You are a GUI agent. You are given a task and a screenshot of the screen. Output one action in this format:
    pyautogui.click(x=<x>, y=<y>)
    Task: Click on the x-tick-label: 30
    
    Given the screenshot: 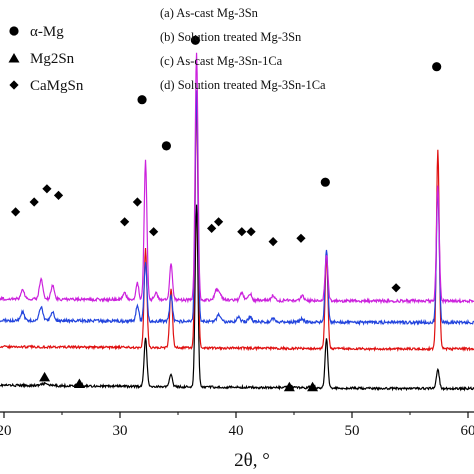 What is the action you would take?
    pyautogui.click(x=120, y=431)
    